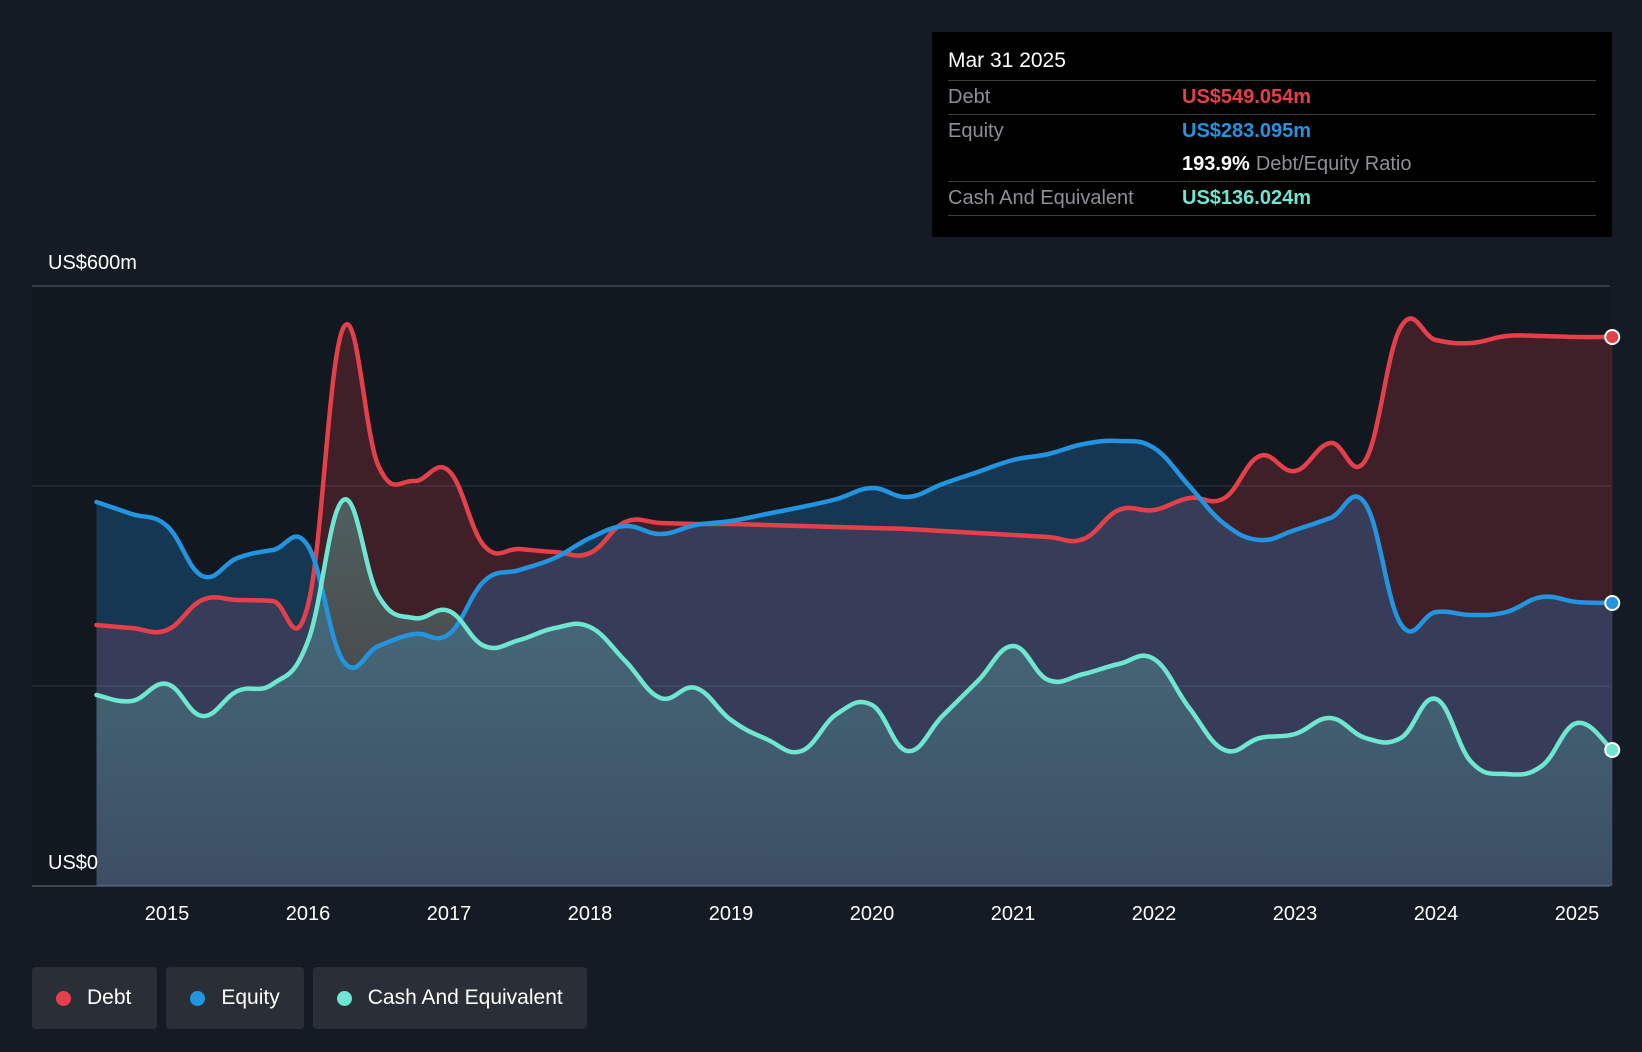  I want to click on legend-item-debt: Debt, so click(95, 998).